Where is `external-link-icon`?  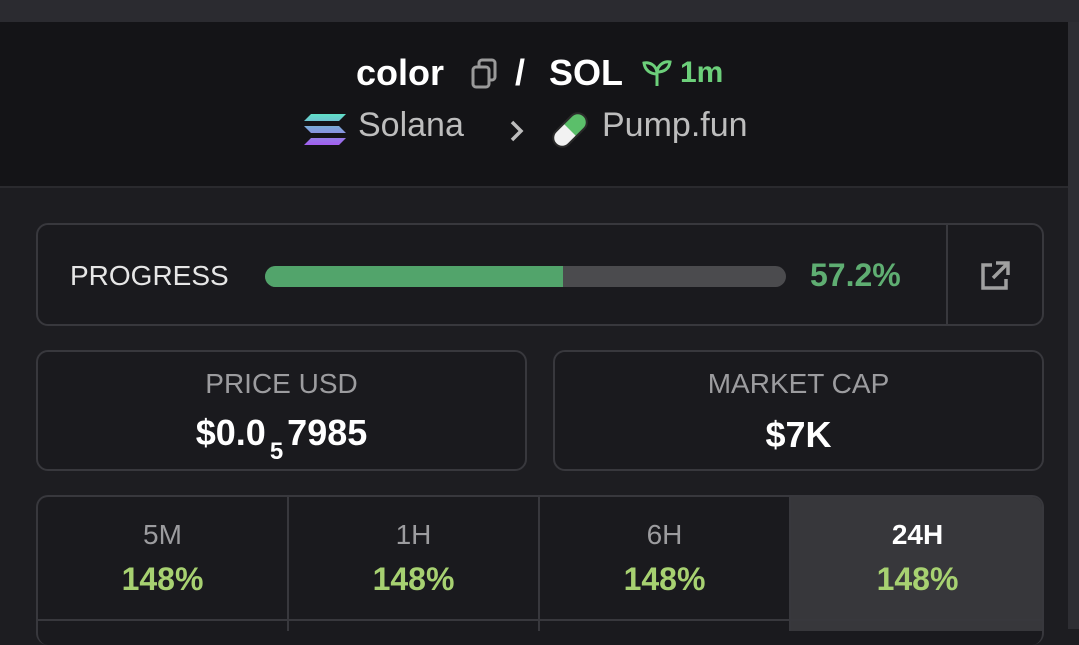 external-link-icon is located at coordinates (995, 276).